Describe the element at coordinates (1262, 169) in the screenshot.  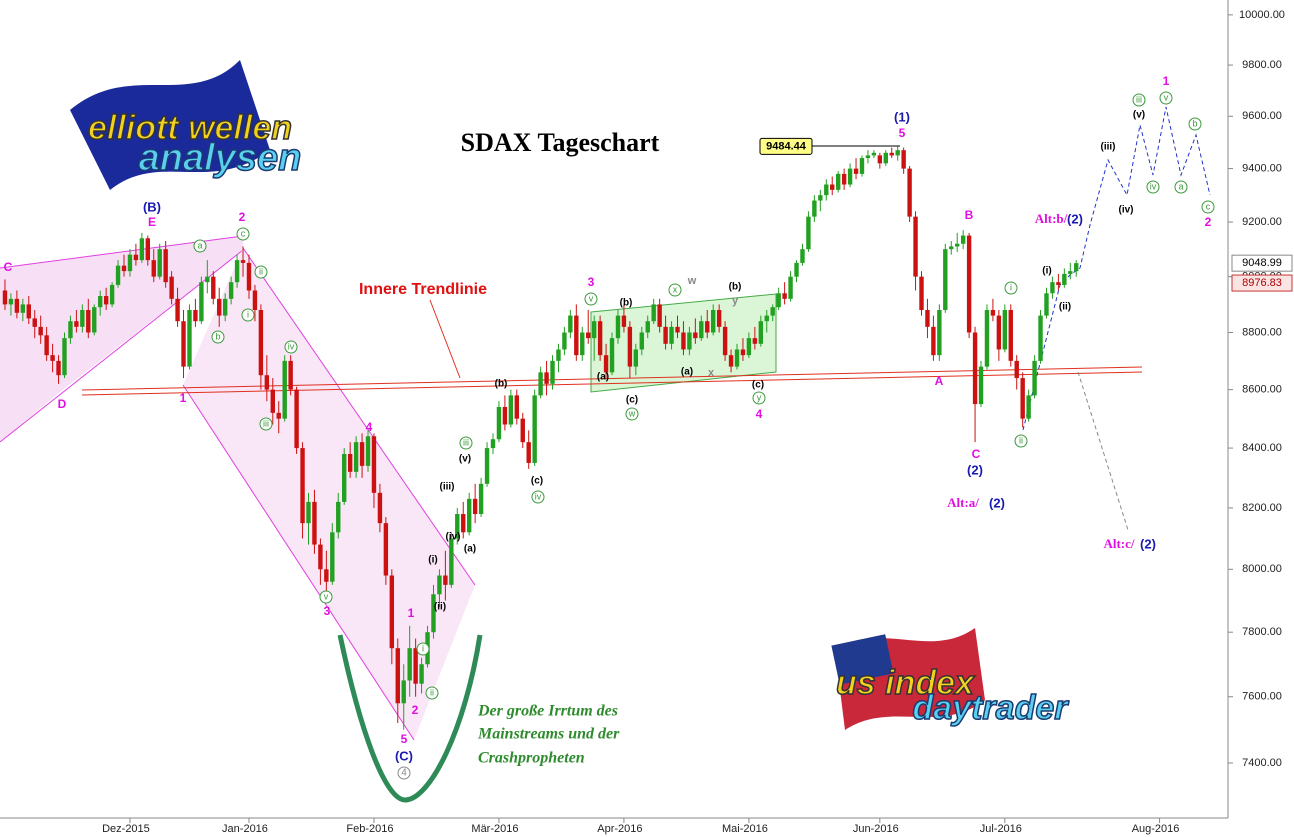
I see `y-tick-label: 9400.00` at that location.